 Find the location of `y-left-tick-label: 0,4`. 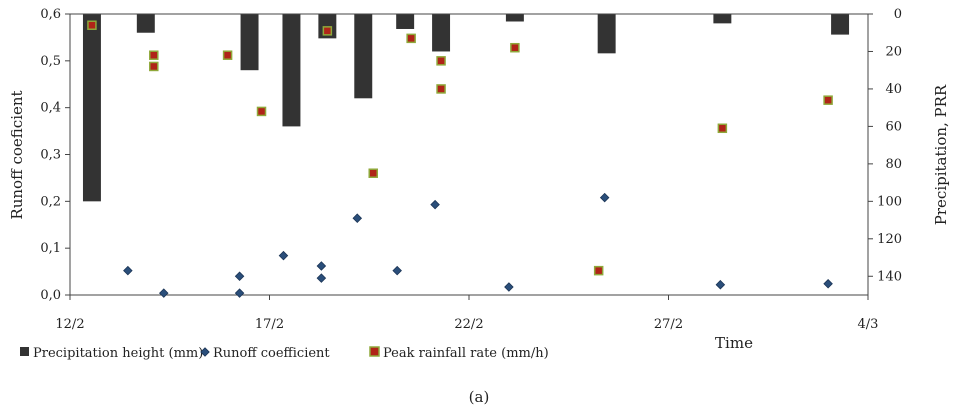

y-left-tick-label: 0,4 is located at coordinates (50, 108).